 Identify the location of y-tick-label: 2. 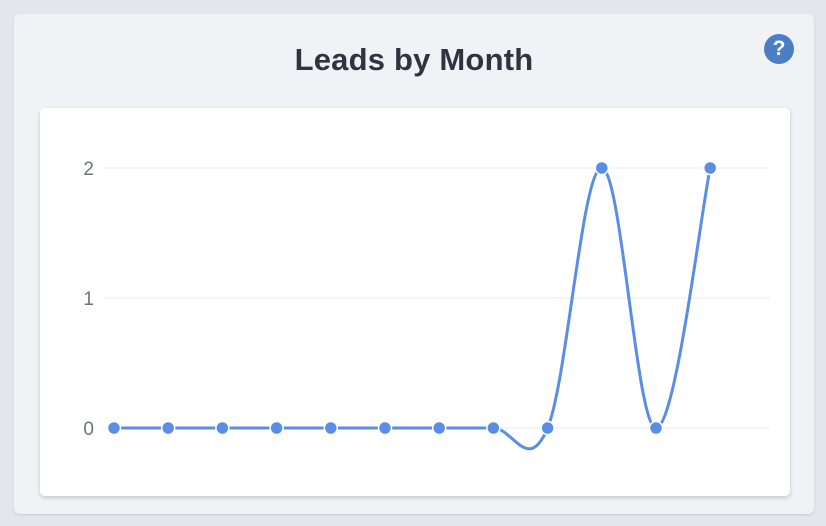
(88, 169).